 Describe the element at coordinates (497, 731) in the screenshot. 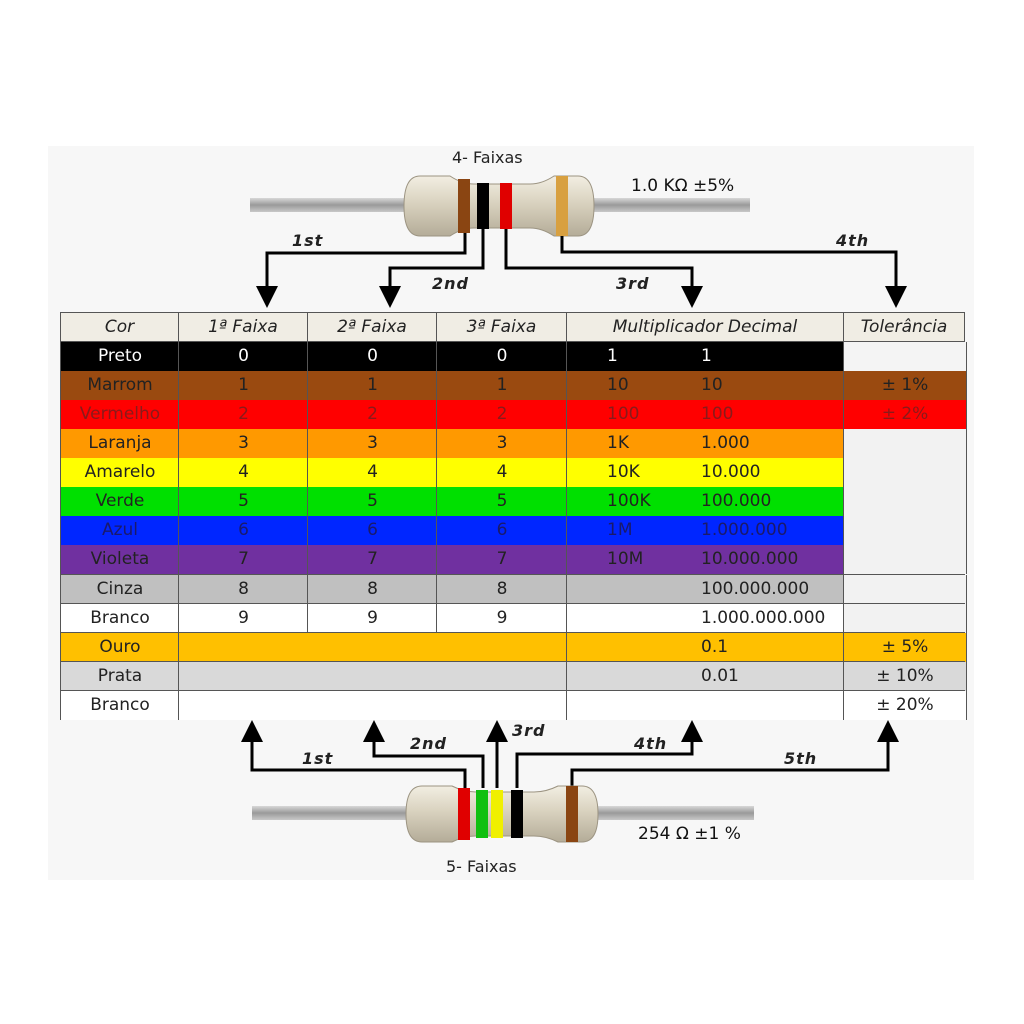

I see `bottom-arrowhead-3rd` at that location.